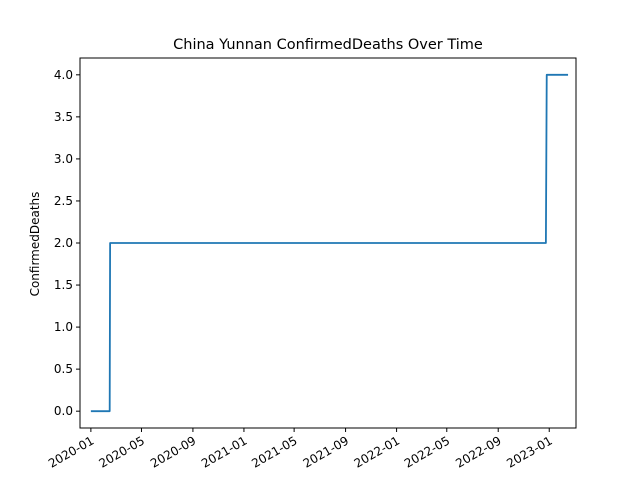  Describe the element at coordinates (63, 369) in the screenshot. I see `y-tick-label: 0.5` at that location.